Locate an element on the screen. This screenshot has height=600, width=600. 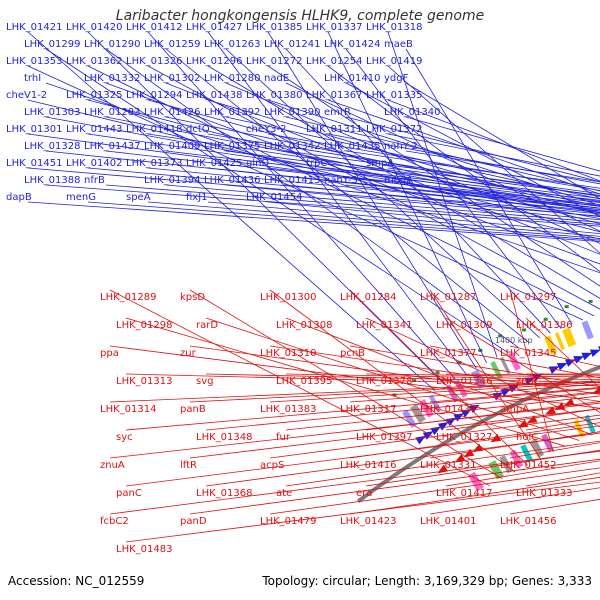
reverse-gene-label: LHK_01341 is located at coordinates (384, 325).